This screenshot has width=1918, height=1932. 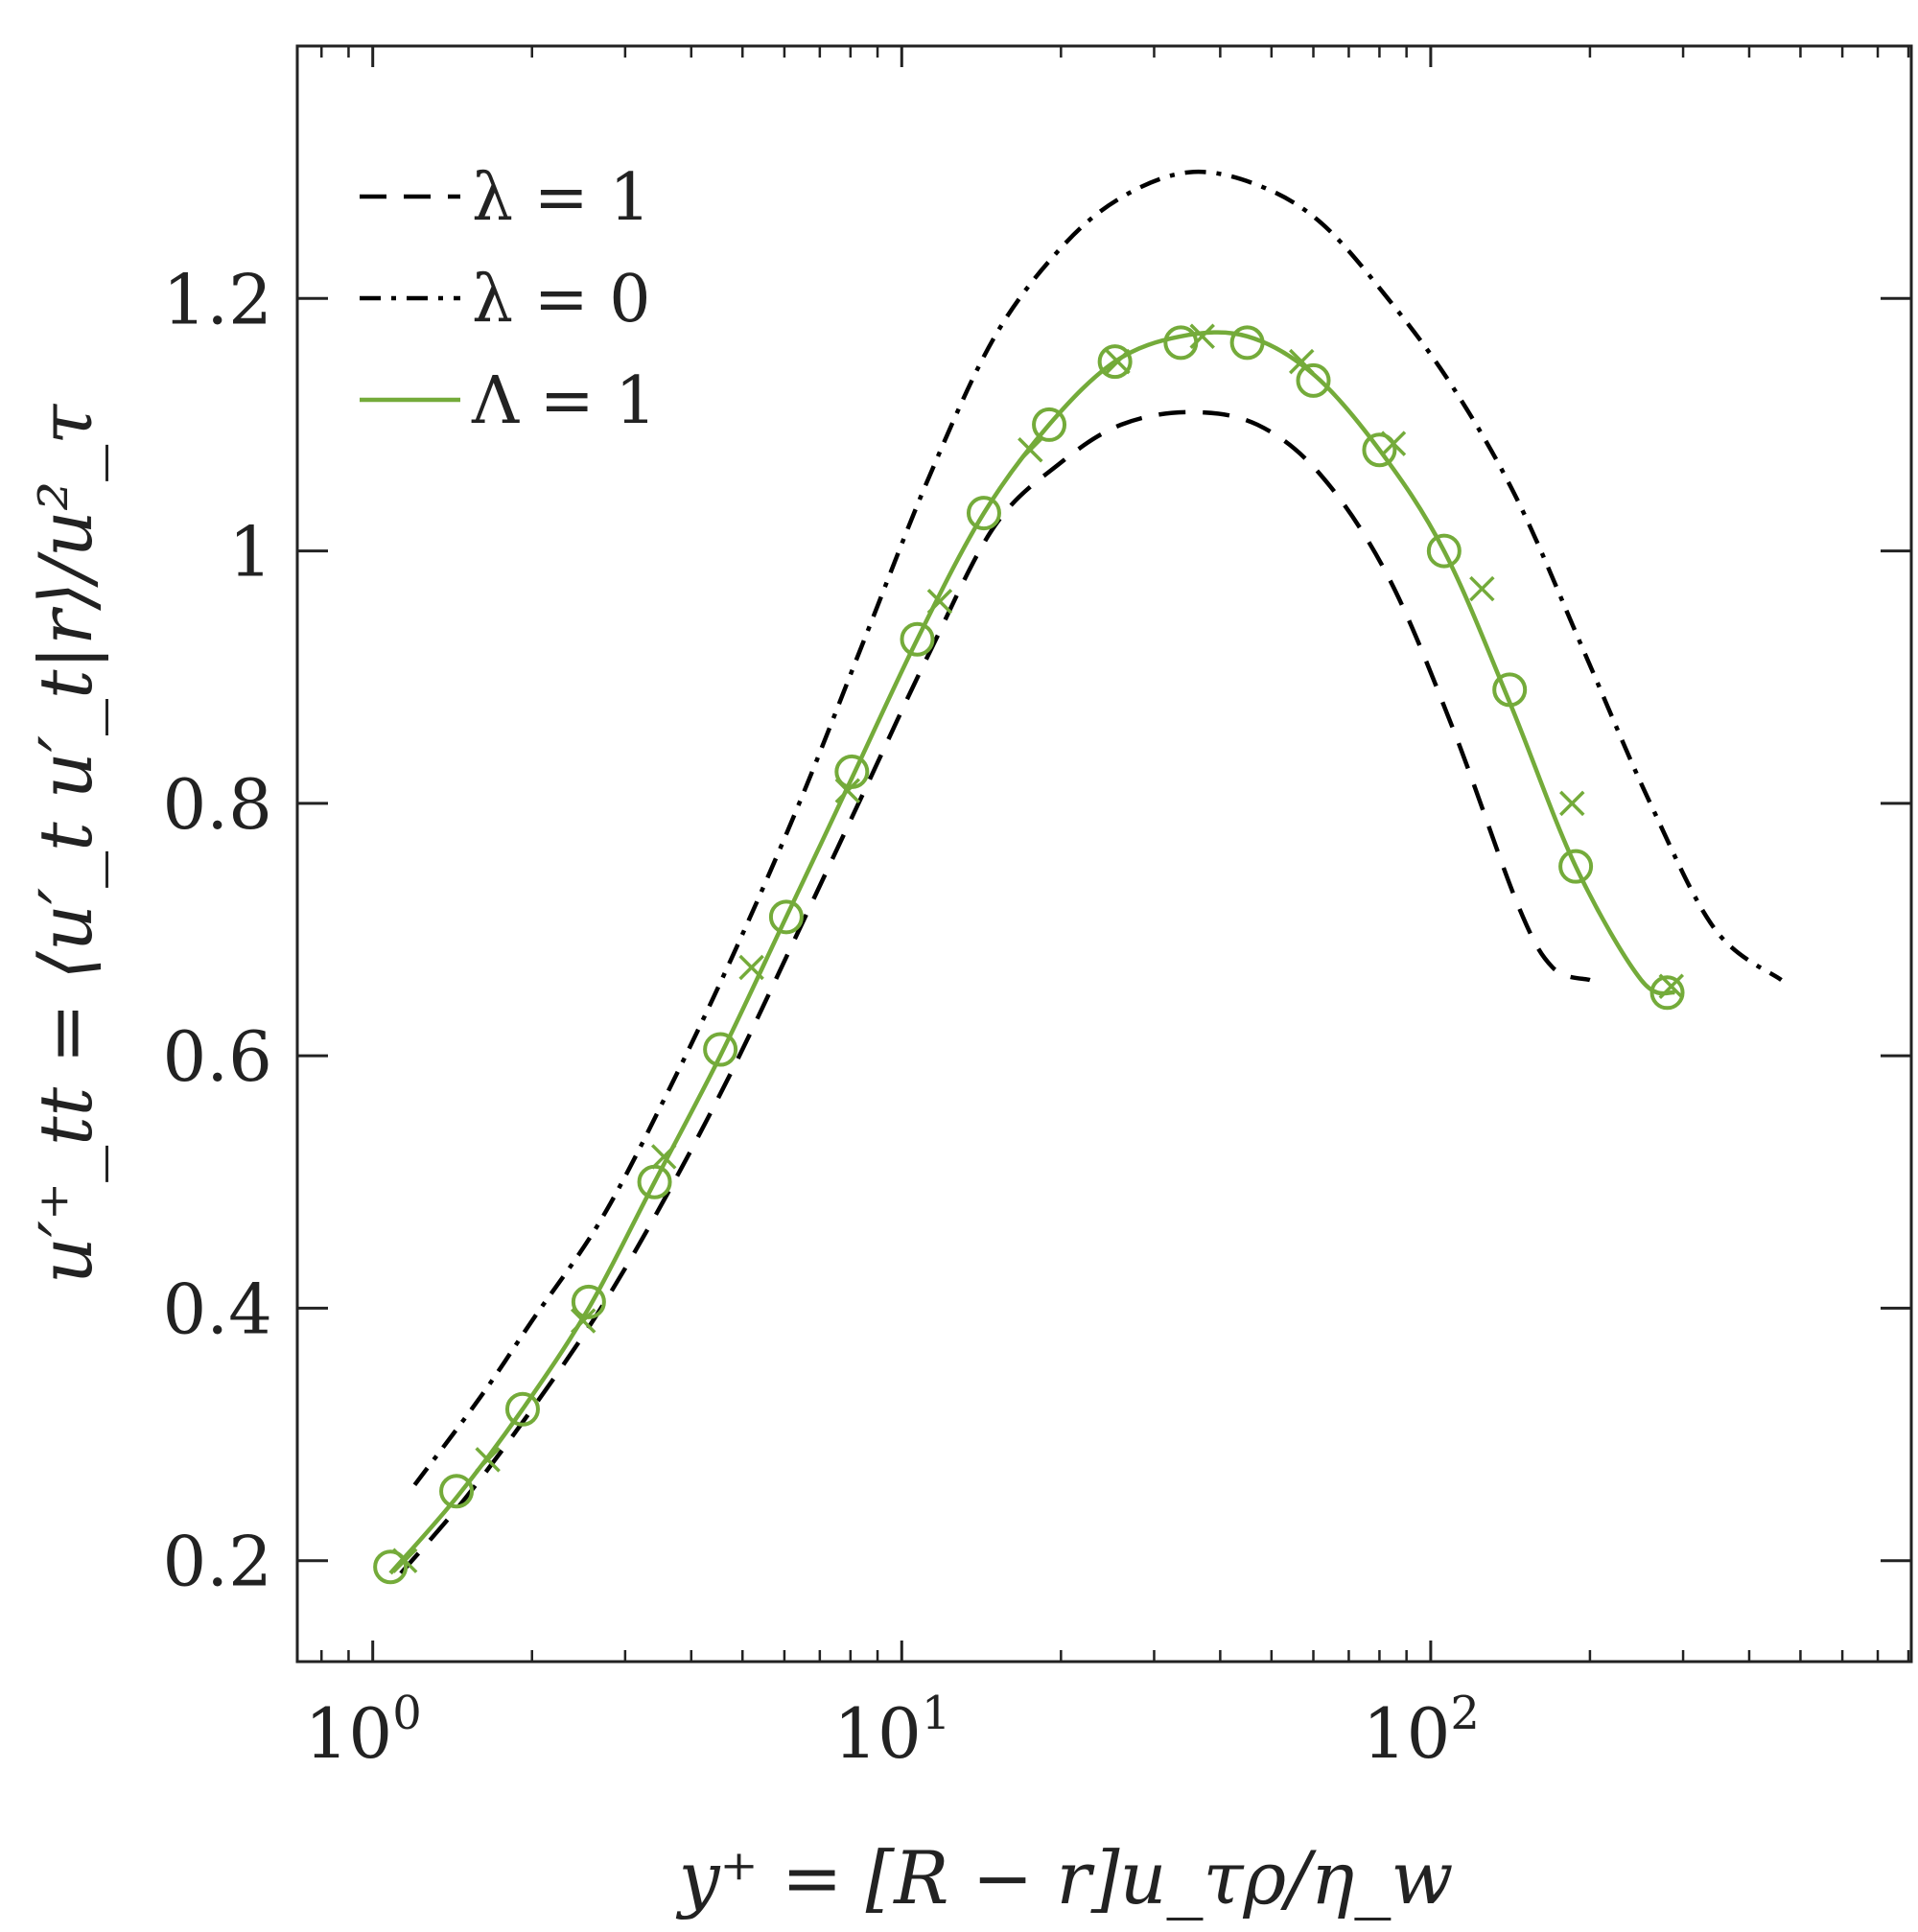 What do you see at coordinates (217, 1562) in the screenshot?
I see `y-tick-label: 0.2` at bounding box center [217, 1562].